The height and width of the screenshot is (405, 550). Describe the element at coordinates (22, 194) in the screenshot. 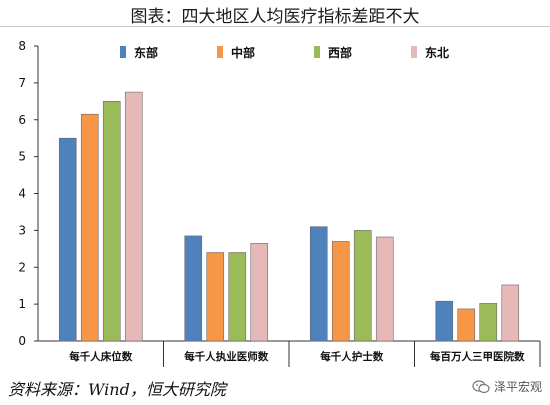

I see `y-tick-label: 4` at that location.